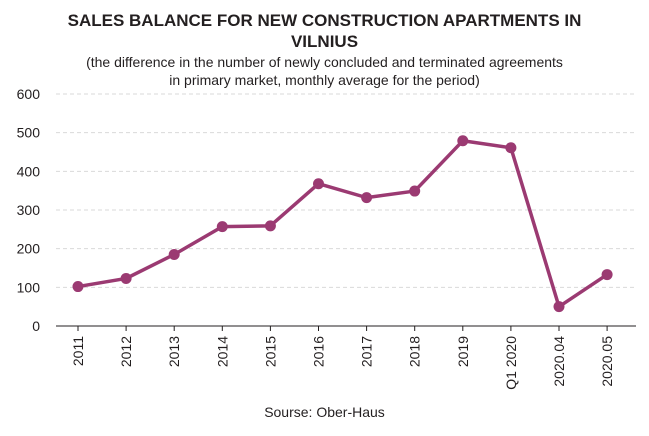 Image resolution: width=649 pixels, height=436 pixels. Describe the element at coordinates (126, 351) in the screenshot. I see `x-tick-label: 2012` at that location.